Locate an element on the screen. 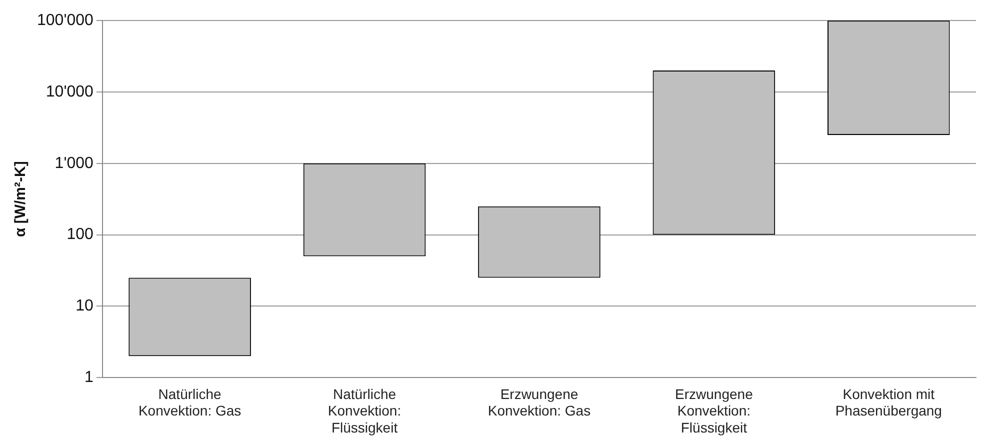 The image size is (986, 448). y-tick-label: 10'000 is located at coordinates (70, 91).